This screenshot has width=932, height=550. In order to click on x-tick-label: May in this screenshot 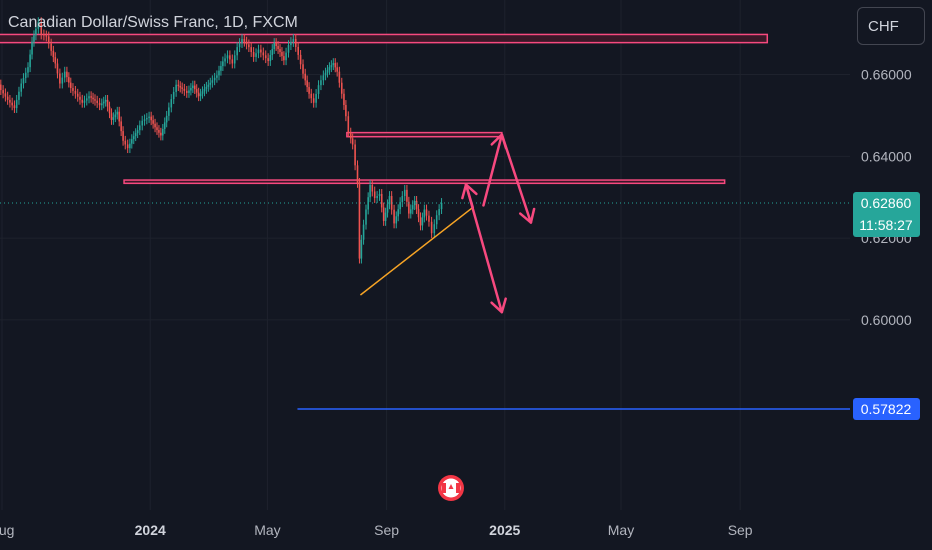, I will do `click(267, 530)`.